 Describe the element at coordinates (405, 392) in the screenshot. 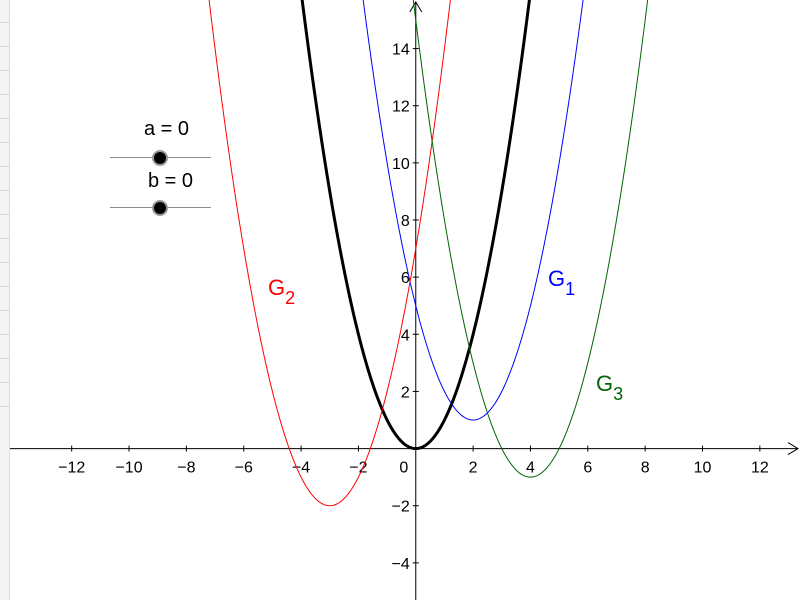

I see `y-tick-label: 2` at that location.